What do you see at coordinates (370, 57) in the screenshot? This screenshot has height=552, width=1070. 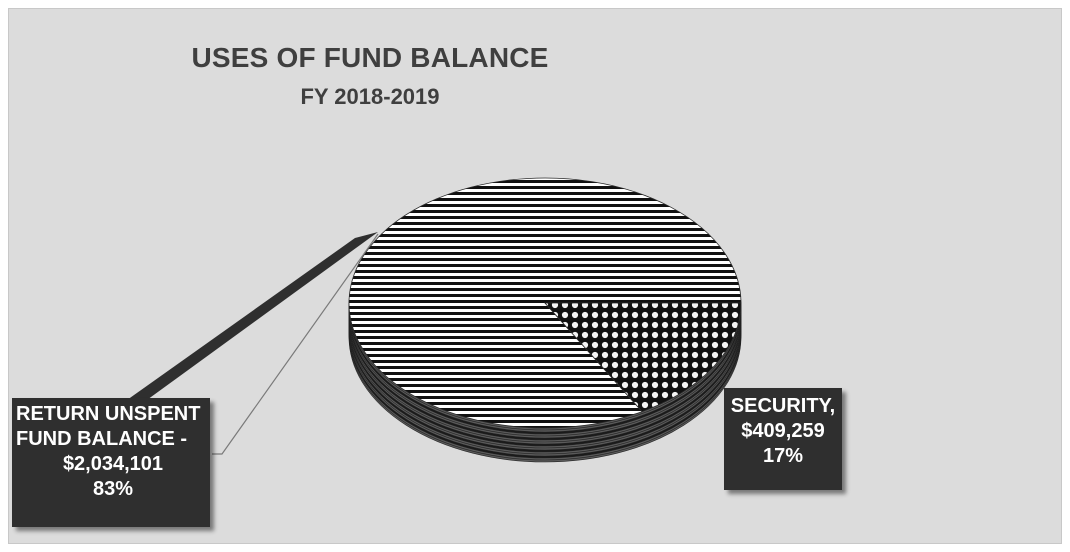 I see `chart-title: USES OF FUND BALANCE` at bounding box center [370, 57].